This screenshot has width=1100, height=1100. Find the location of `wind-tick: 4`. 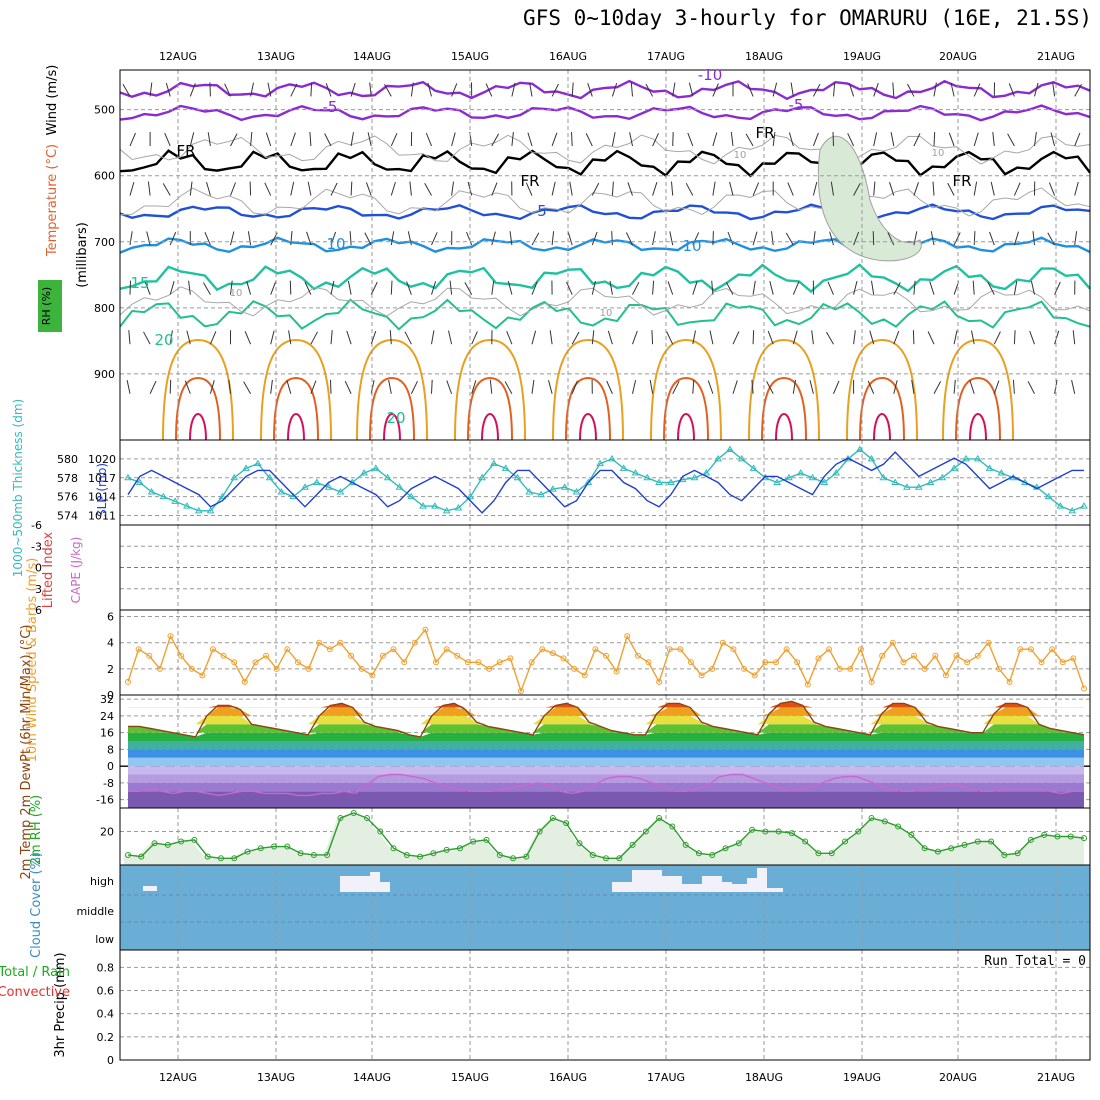

wind-tick: 4 is located at coordinates (110, 643).